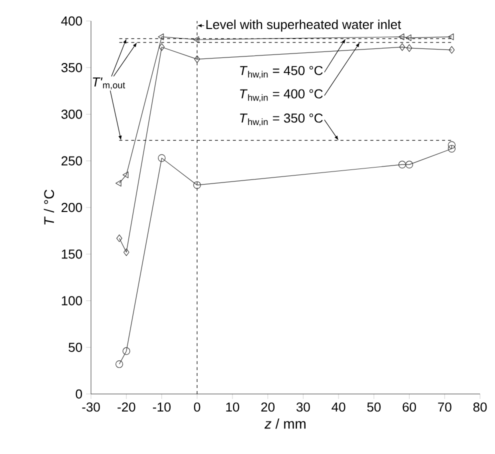 This screenshot has width=495, height=454. What do you see at coordinates (71, 21) in the screenshot?
I see `y-tick-label: 400` at bounding box center [71, 21].